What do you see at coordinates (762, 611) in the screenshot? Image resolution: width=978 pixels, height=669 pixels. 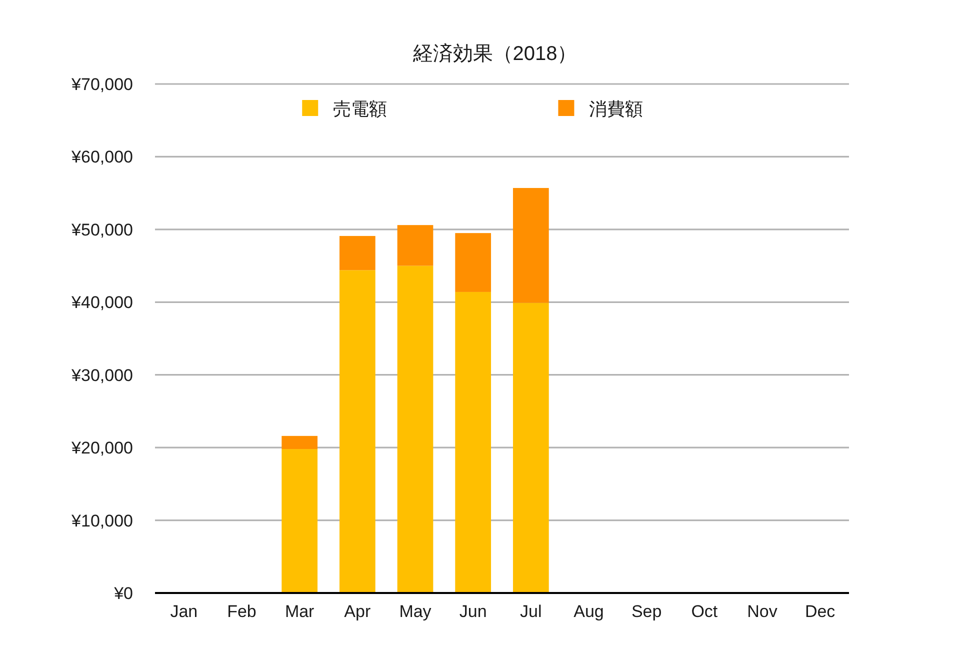 I see `x-tick-label: Nov` at bounding box center [762, 611].